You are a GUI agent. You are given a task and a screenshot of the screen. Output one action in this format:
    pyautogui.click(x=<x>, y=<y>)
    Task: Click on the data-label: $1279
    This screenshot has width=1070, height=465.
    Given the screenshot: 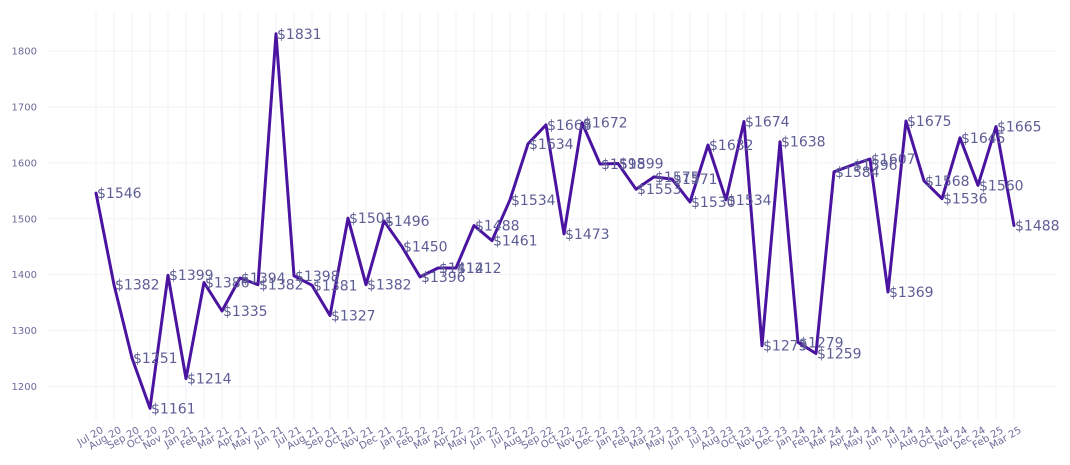 What is the action you would take?
    pyautogui.click(x=821, y=343)
    